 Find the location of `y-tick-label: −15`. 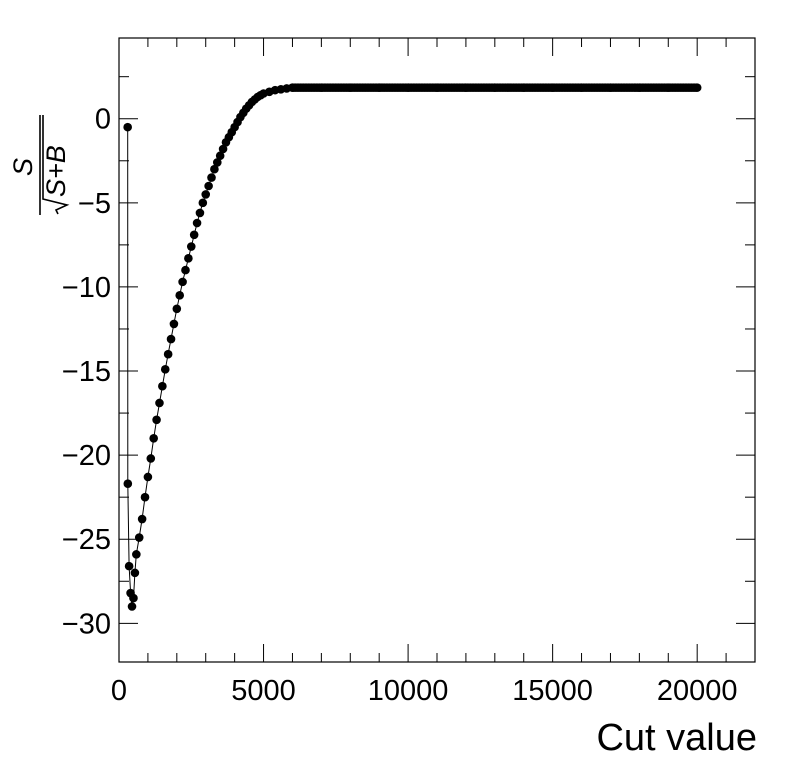

y-tick-label: −15 is located at coordinates (86, 372).